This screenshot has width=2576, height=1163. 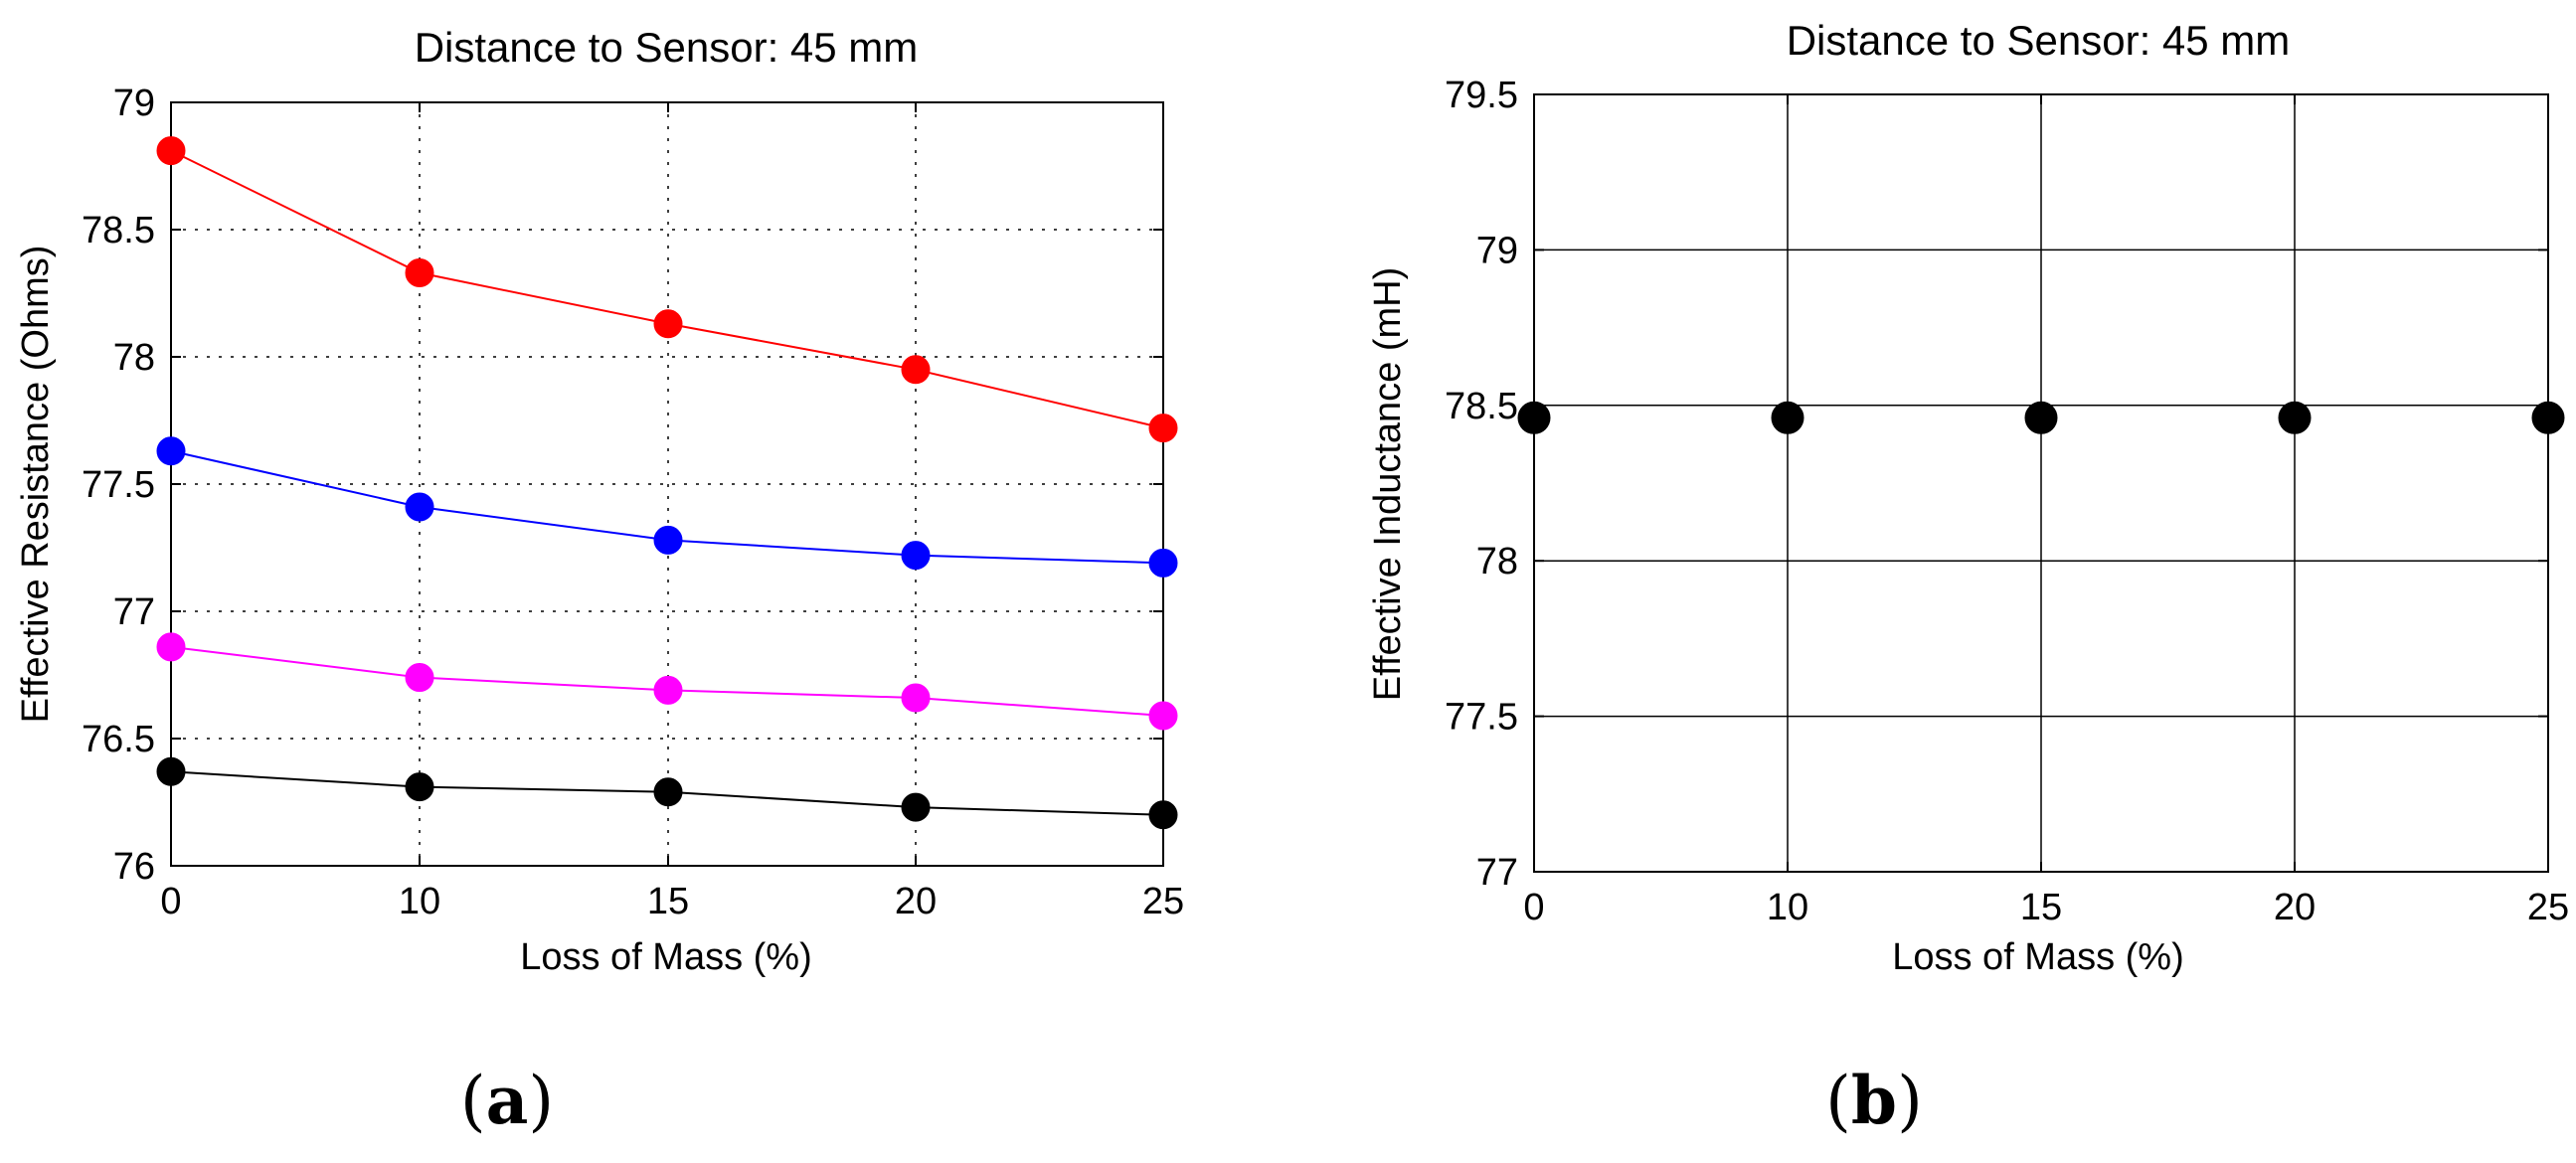 I want to click on panel-a-caption: (a), so click(x=507, y=1100).